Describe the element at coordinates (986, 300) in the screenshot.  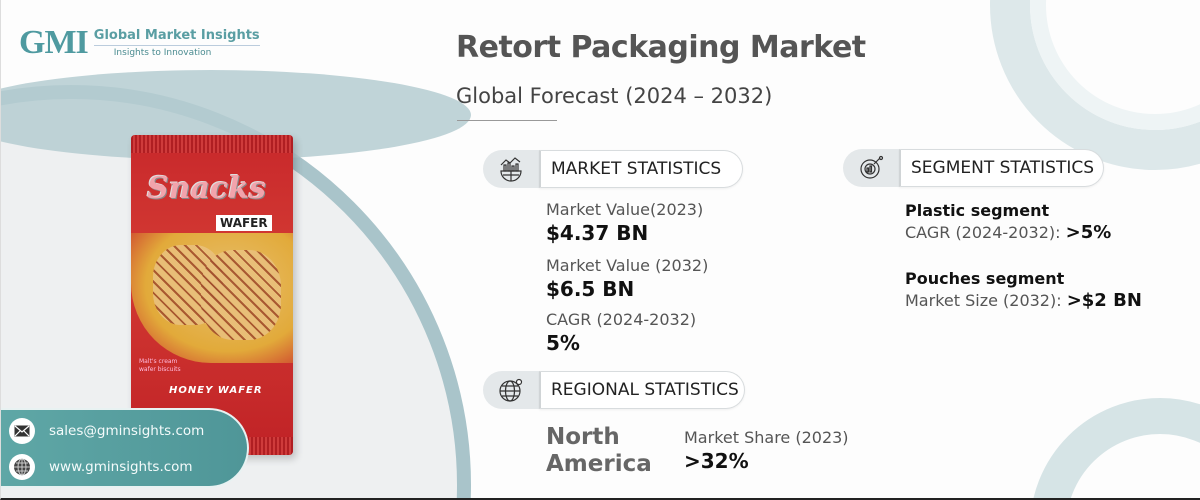
I see `segment-label: Market Size (2032):` at that location.